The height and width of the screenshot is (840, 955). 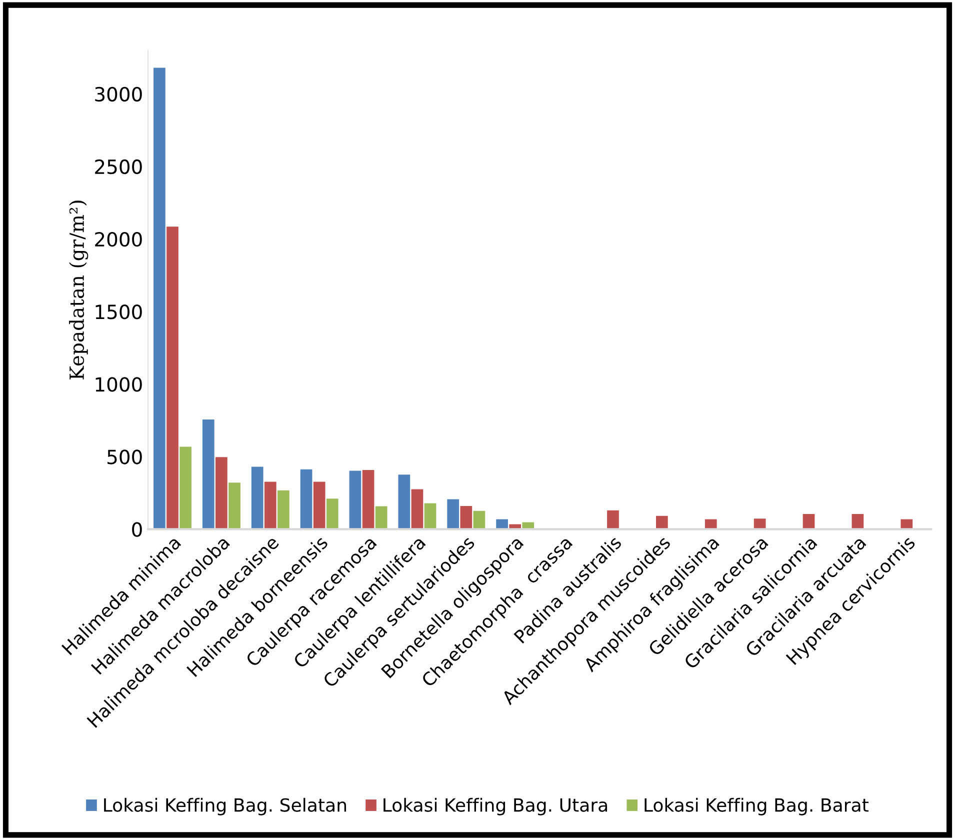 I want to click on legend-label: Lokasi Keffing Bag. Barat, so click(x=756, y=807).